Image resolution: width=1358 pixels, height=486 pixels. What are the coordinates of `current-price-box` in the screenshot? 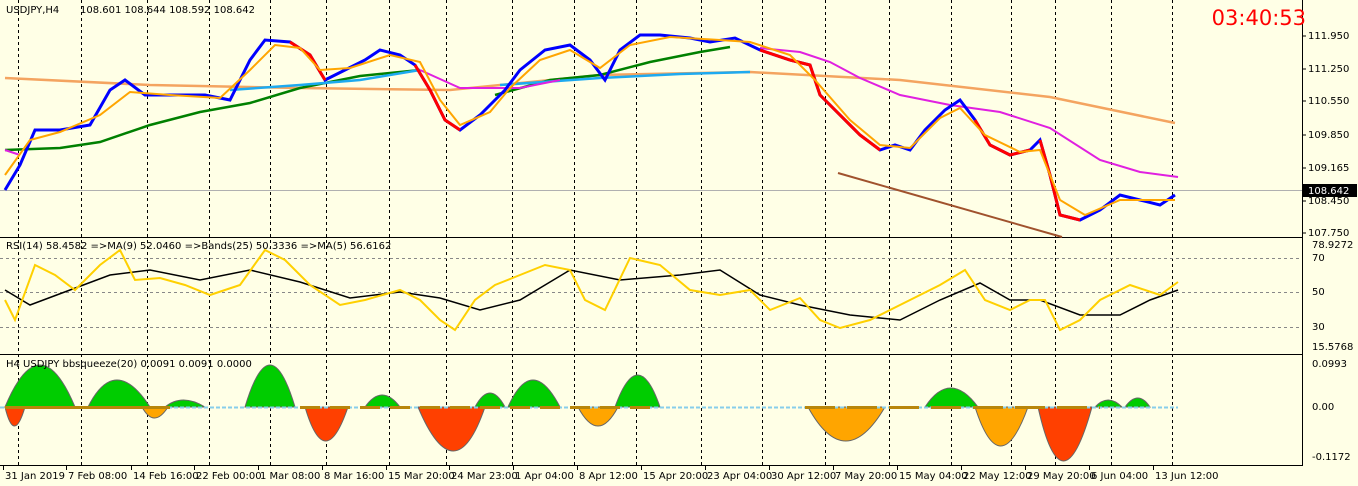 It's located at (1330, 190).